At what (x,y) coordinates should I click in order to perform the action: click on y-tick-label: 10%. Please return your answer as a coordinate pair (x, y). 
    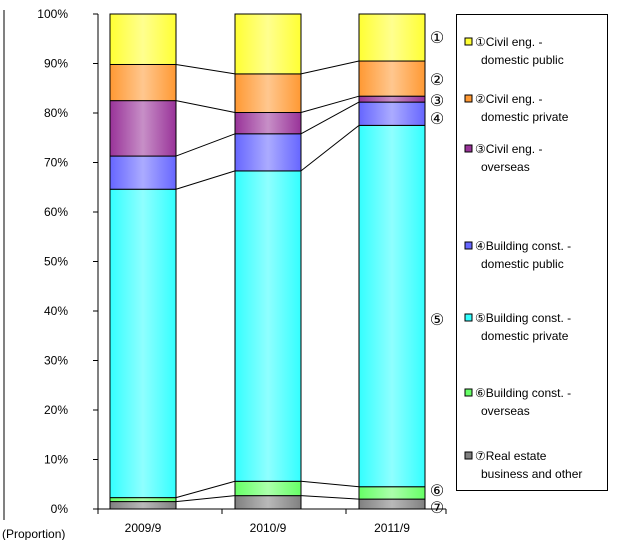
    Looking at the image, I should click on (56, 460).